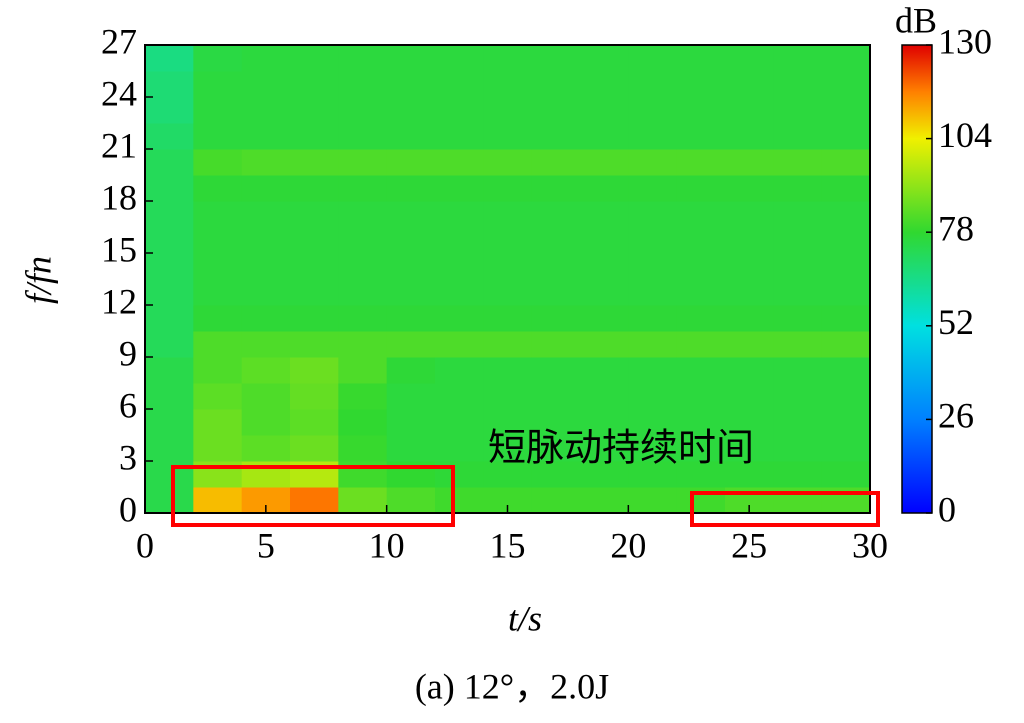 This screenshot has height=723, width=1024. Describe the element at coordinates (119, 145) in the screenshot. I see `y-tick-label: 21` at that location.